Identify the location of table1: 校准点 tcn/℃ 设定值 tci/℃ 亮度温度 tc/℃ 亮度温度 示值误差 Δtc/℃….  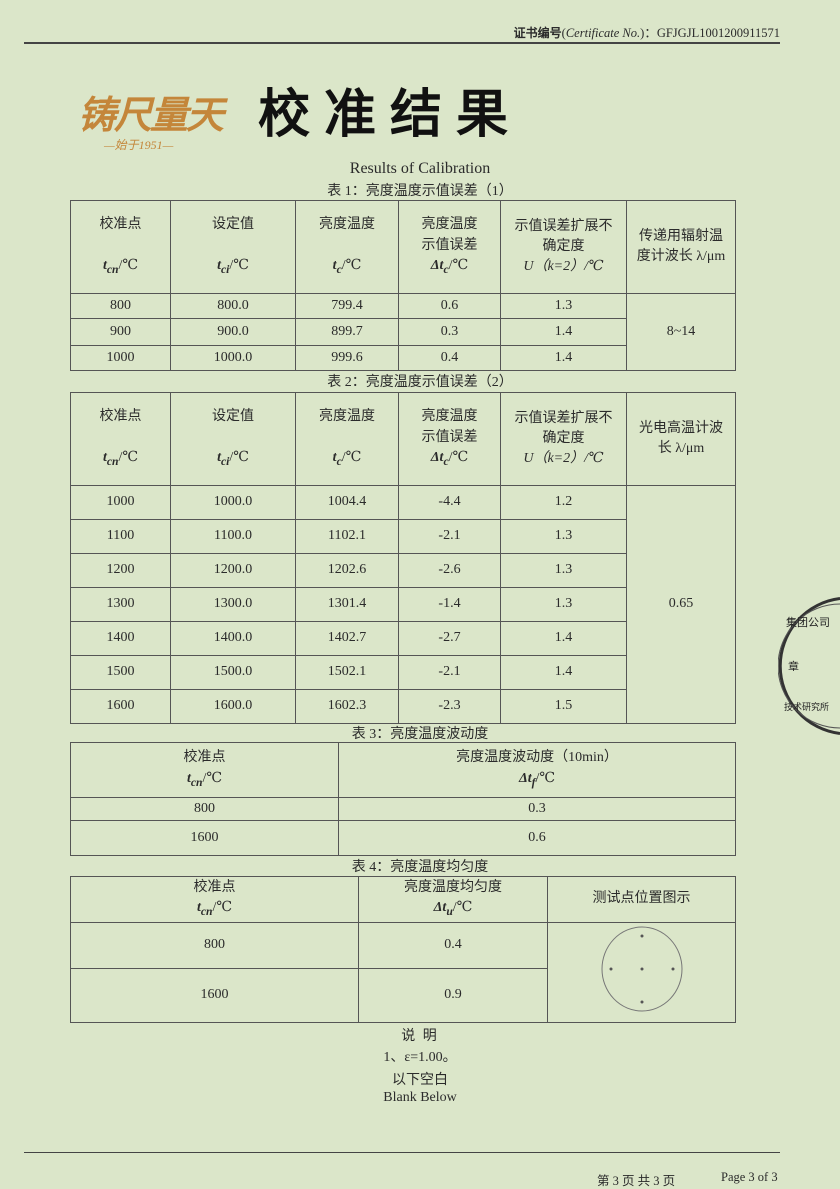
(403, 285).